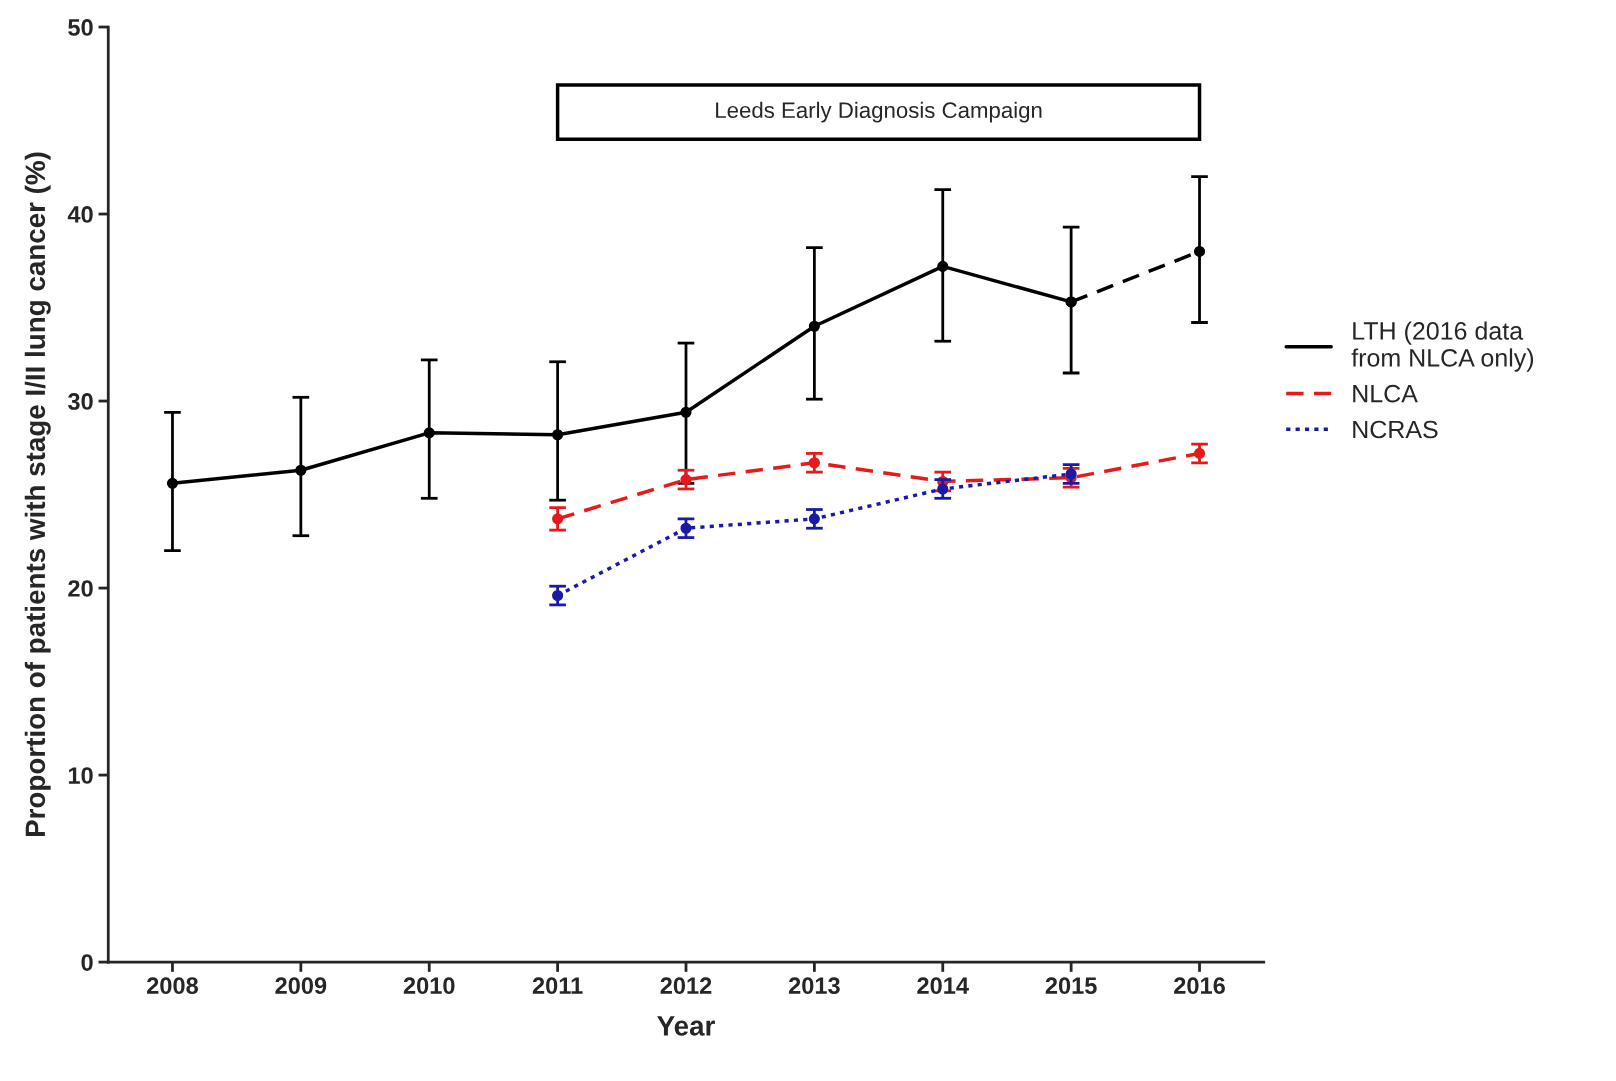  What do you see at coordinates (87, 962) in the screenshot?
I see `y-tick-label: 0` at bounding box center [87, 962].